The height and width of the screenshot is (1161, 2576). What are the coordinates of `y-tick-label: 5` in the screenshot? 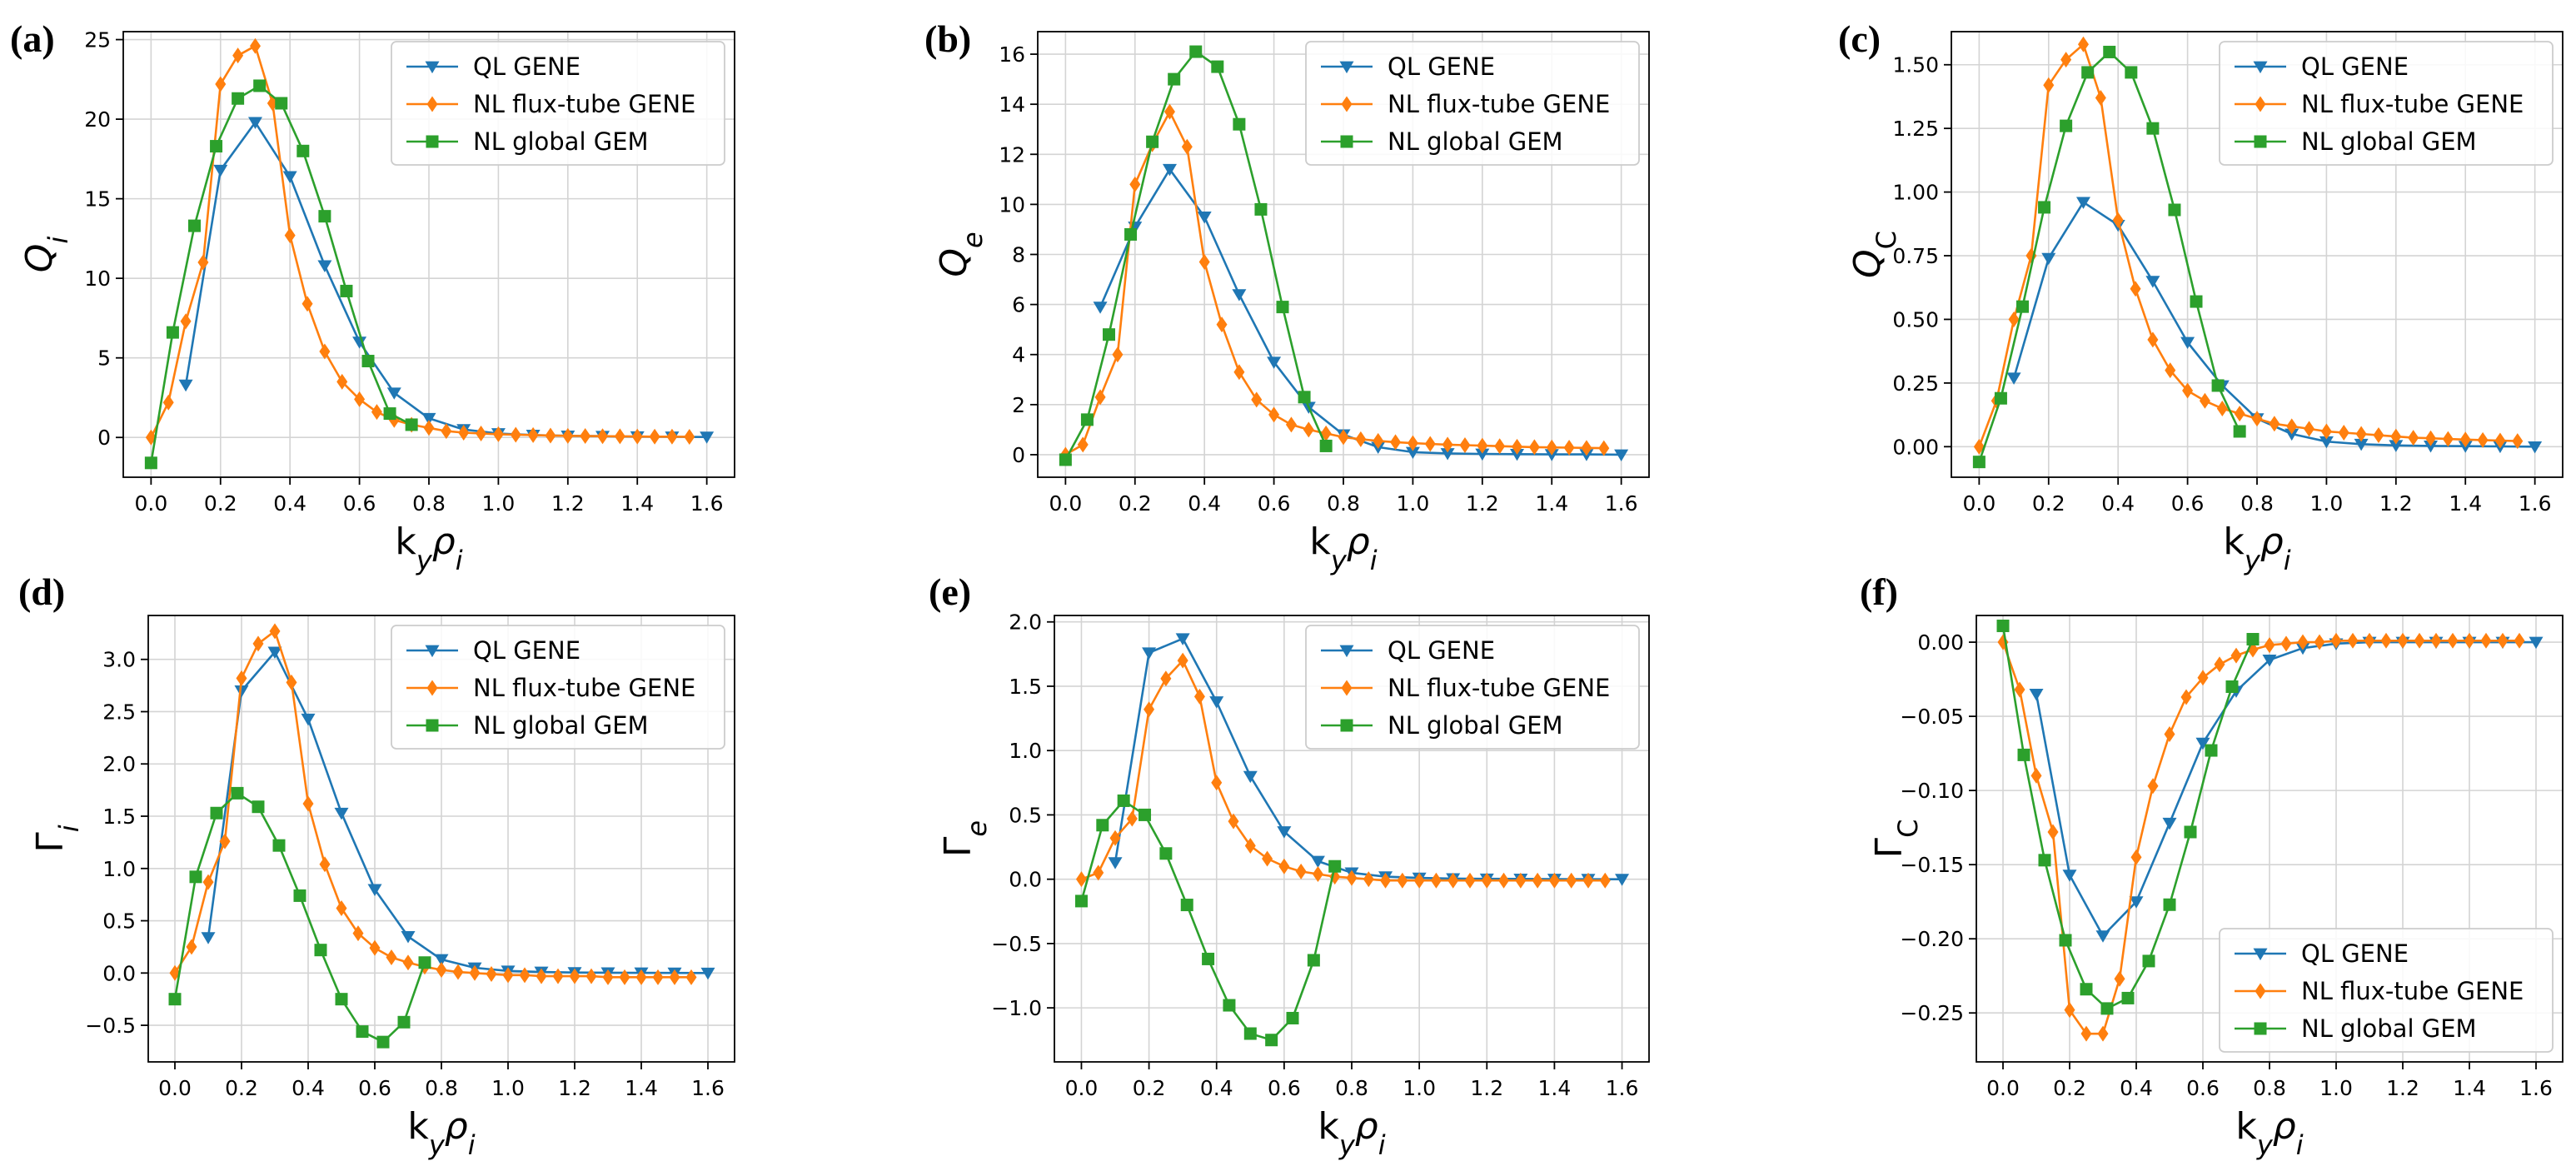 It's located at (104, 358).